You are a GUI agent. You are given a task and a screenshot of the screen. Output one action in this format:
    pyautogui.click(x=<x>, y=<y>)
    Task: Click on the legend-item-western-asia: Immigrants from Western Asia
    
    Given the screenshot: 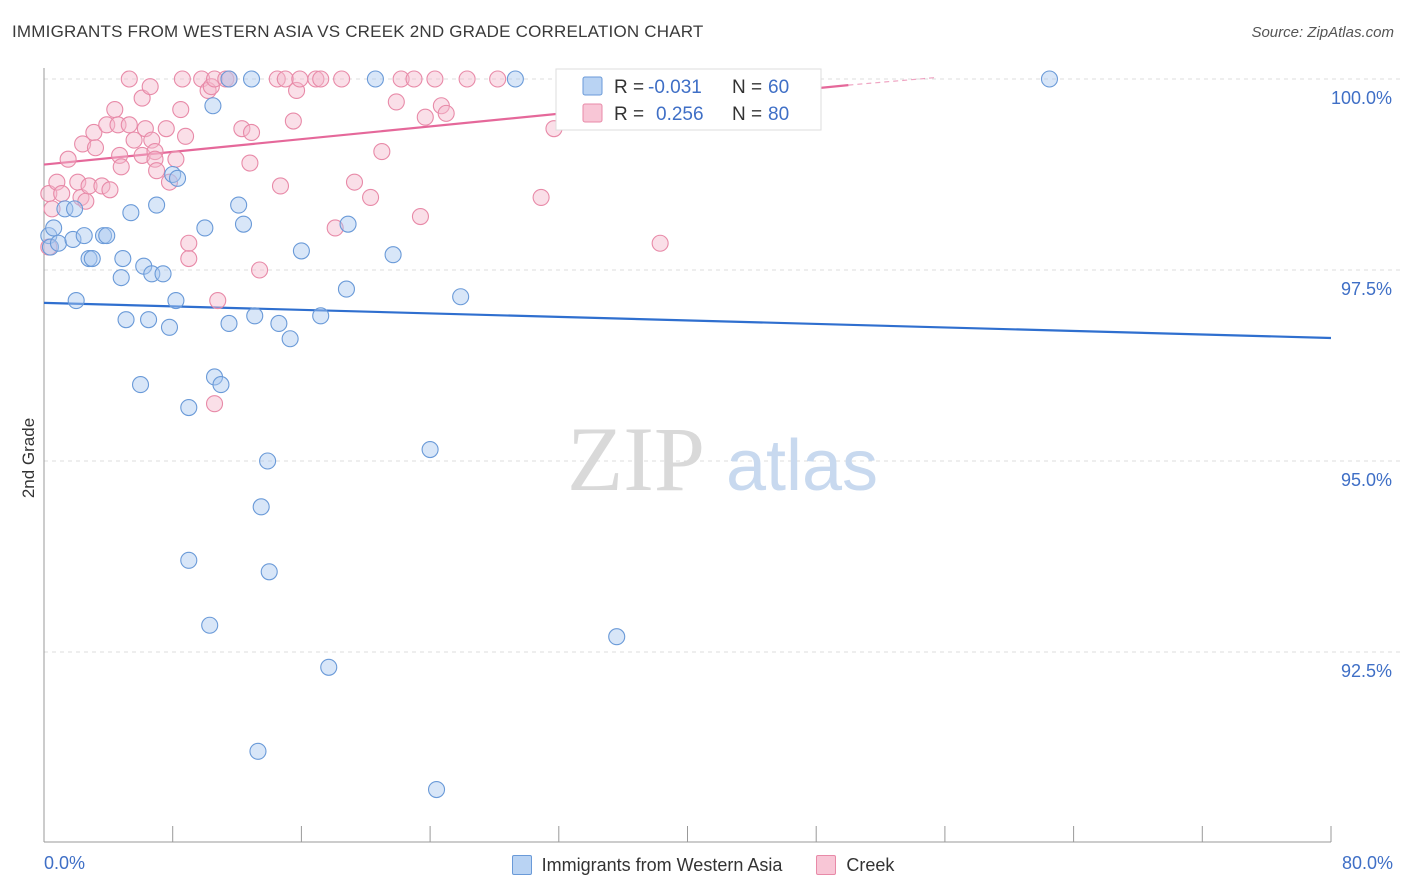 What is the action you would take?
    pyautogui.click(x=647, y=865)
    